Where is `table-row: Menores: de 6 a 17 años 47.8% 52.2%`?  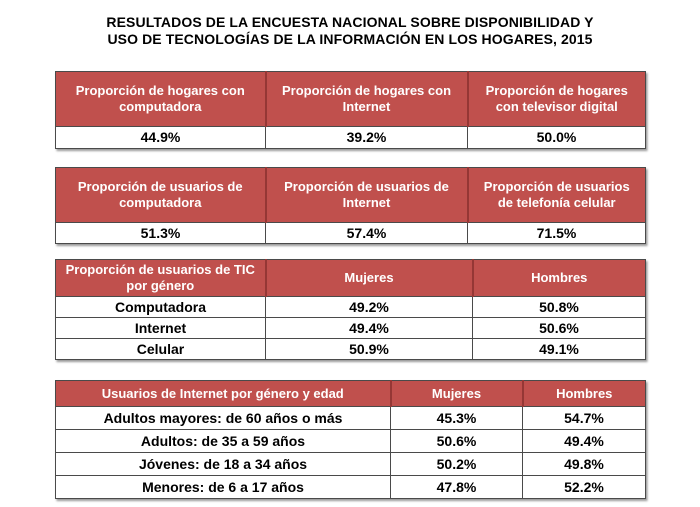
table-row: Menores: de 6 a 17 años 47.8% 52.2% is located at coordinates (350, 487).